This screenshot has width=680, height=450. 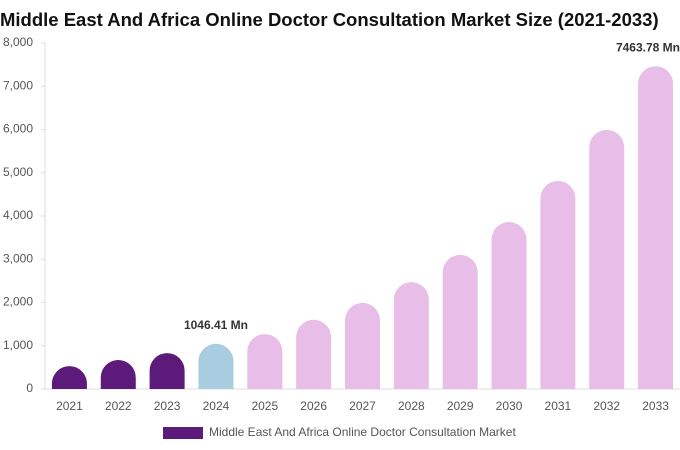 What do you see at coordinates (216, 406) in the screenshot?
I see `x-tick-label: 2024` at bounding box center [216, 406].